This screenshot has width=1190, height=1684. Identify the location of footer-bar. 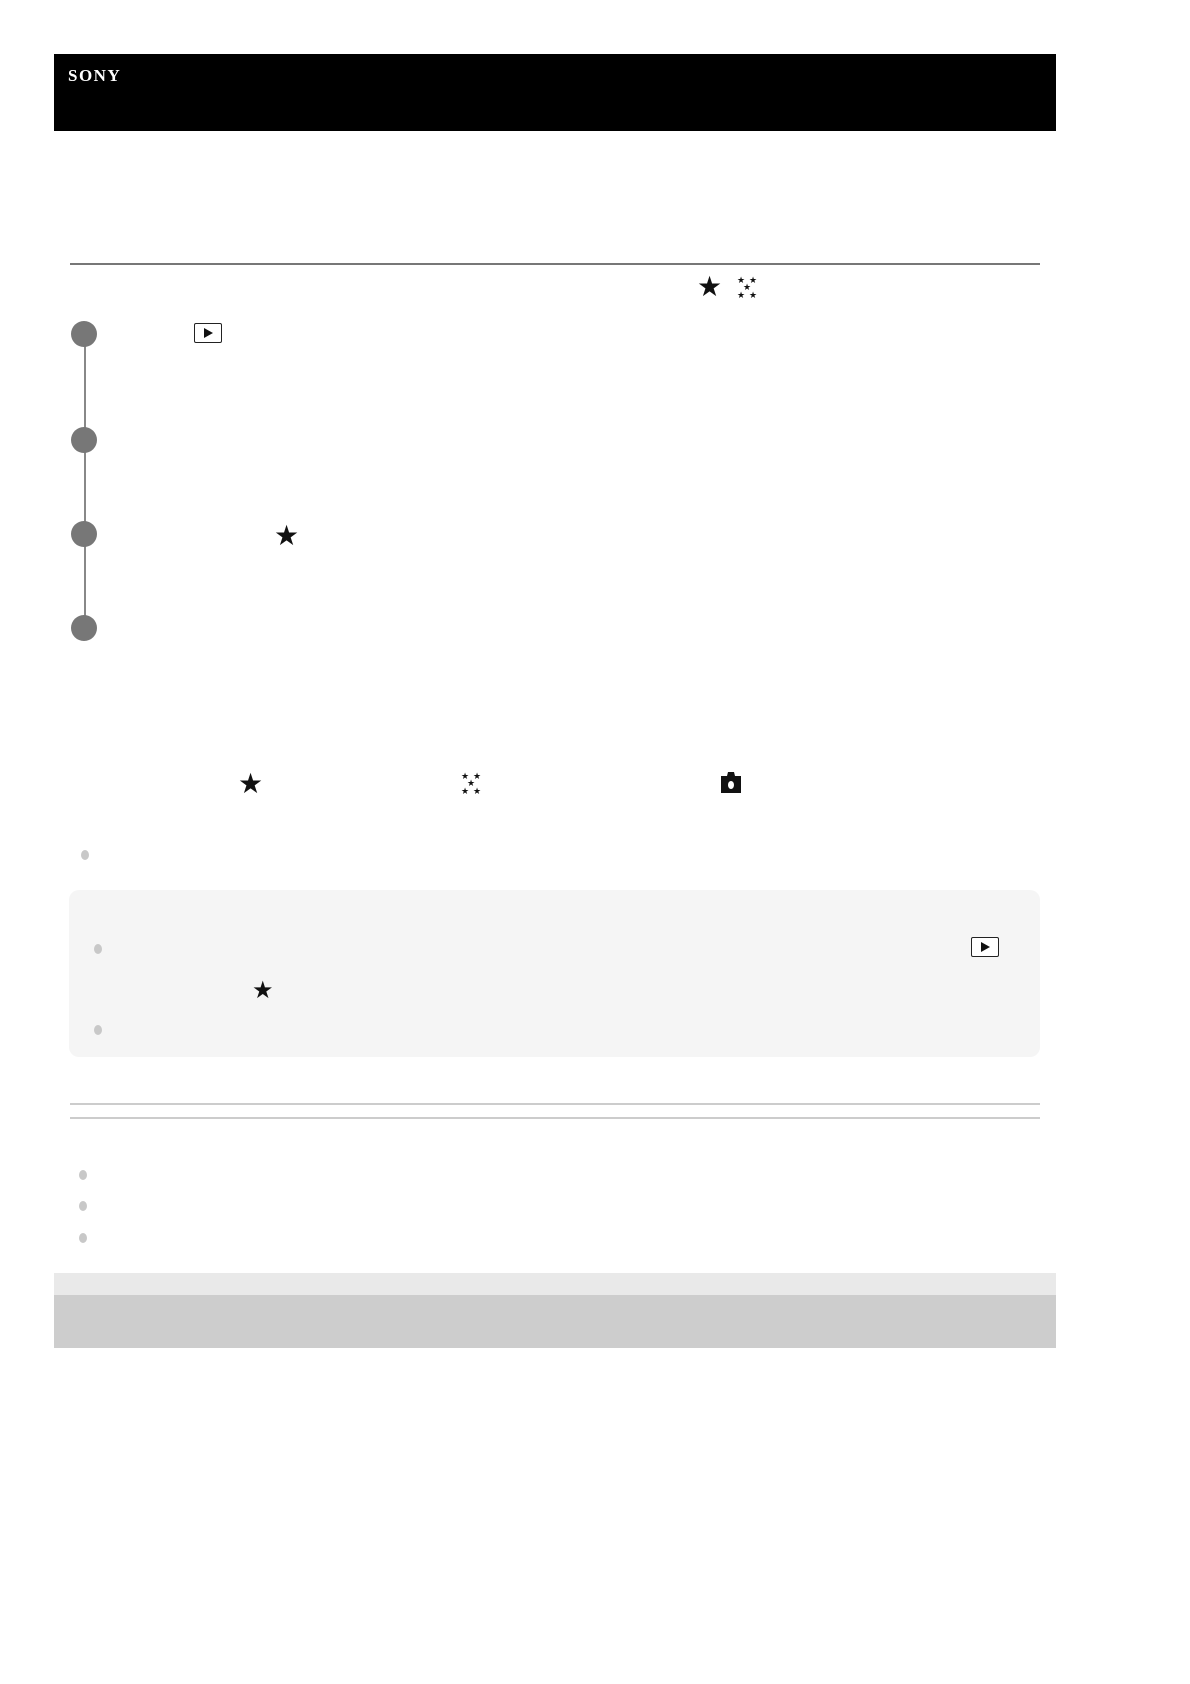
(555, 1321).